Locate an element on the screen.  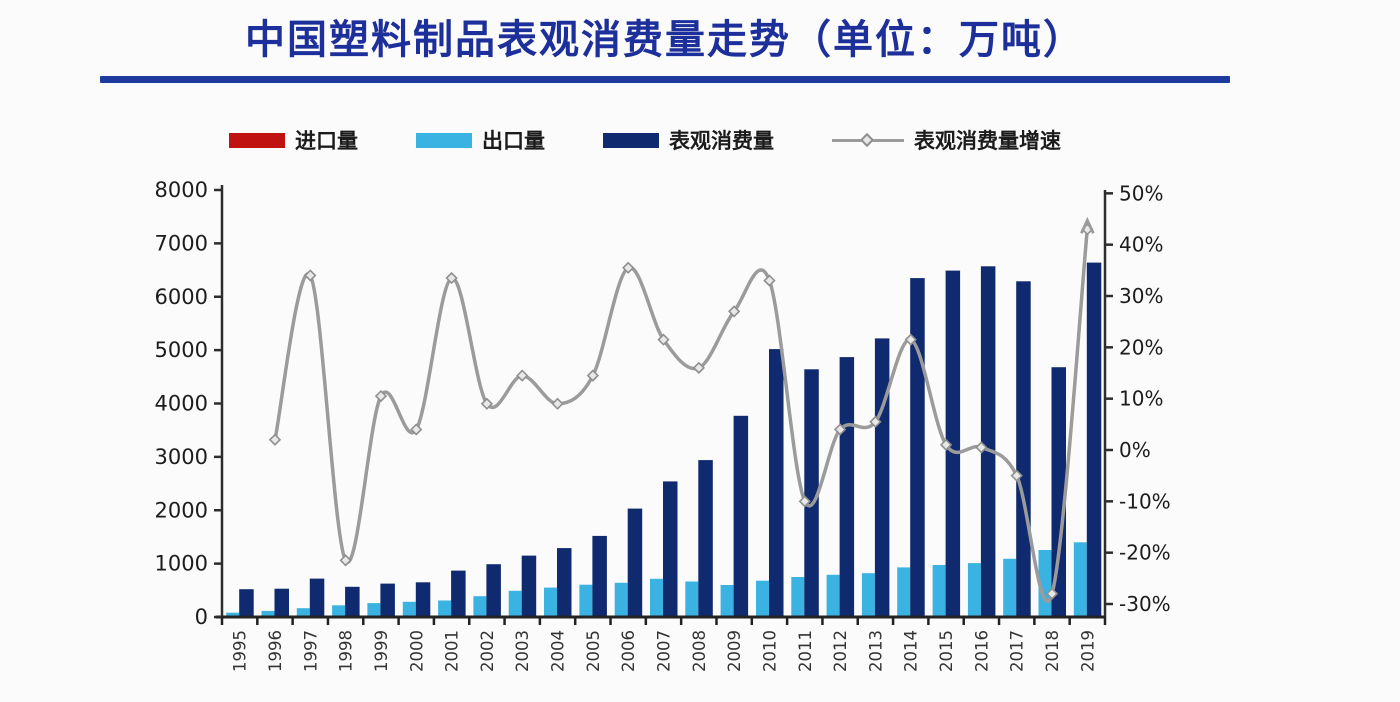
x-label-2016: 2016 is located at coordinates (981, 651).